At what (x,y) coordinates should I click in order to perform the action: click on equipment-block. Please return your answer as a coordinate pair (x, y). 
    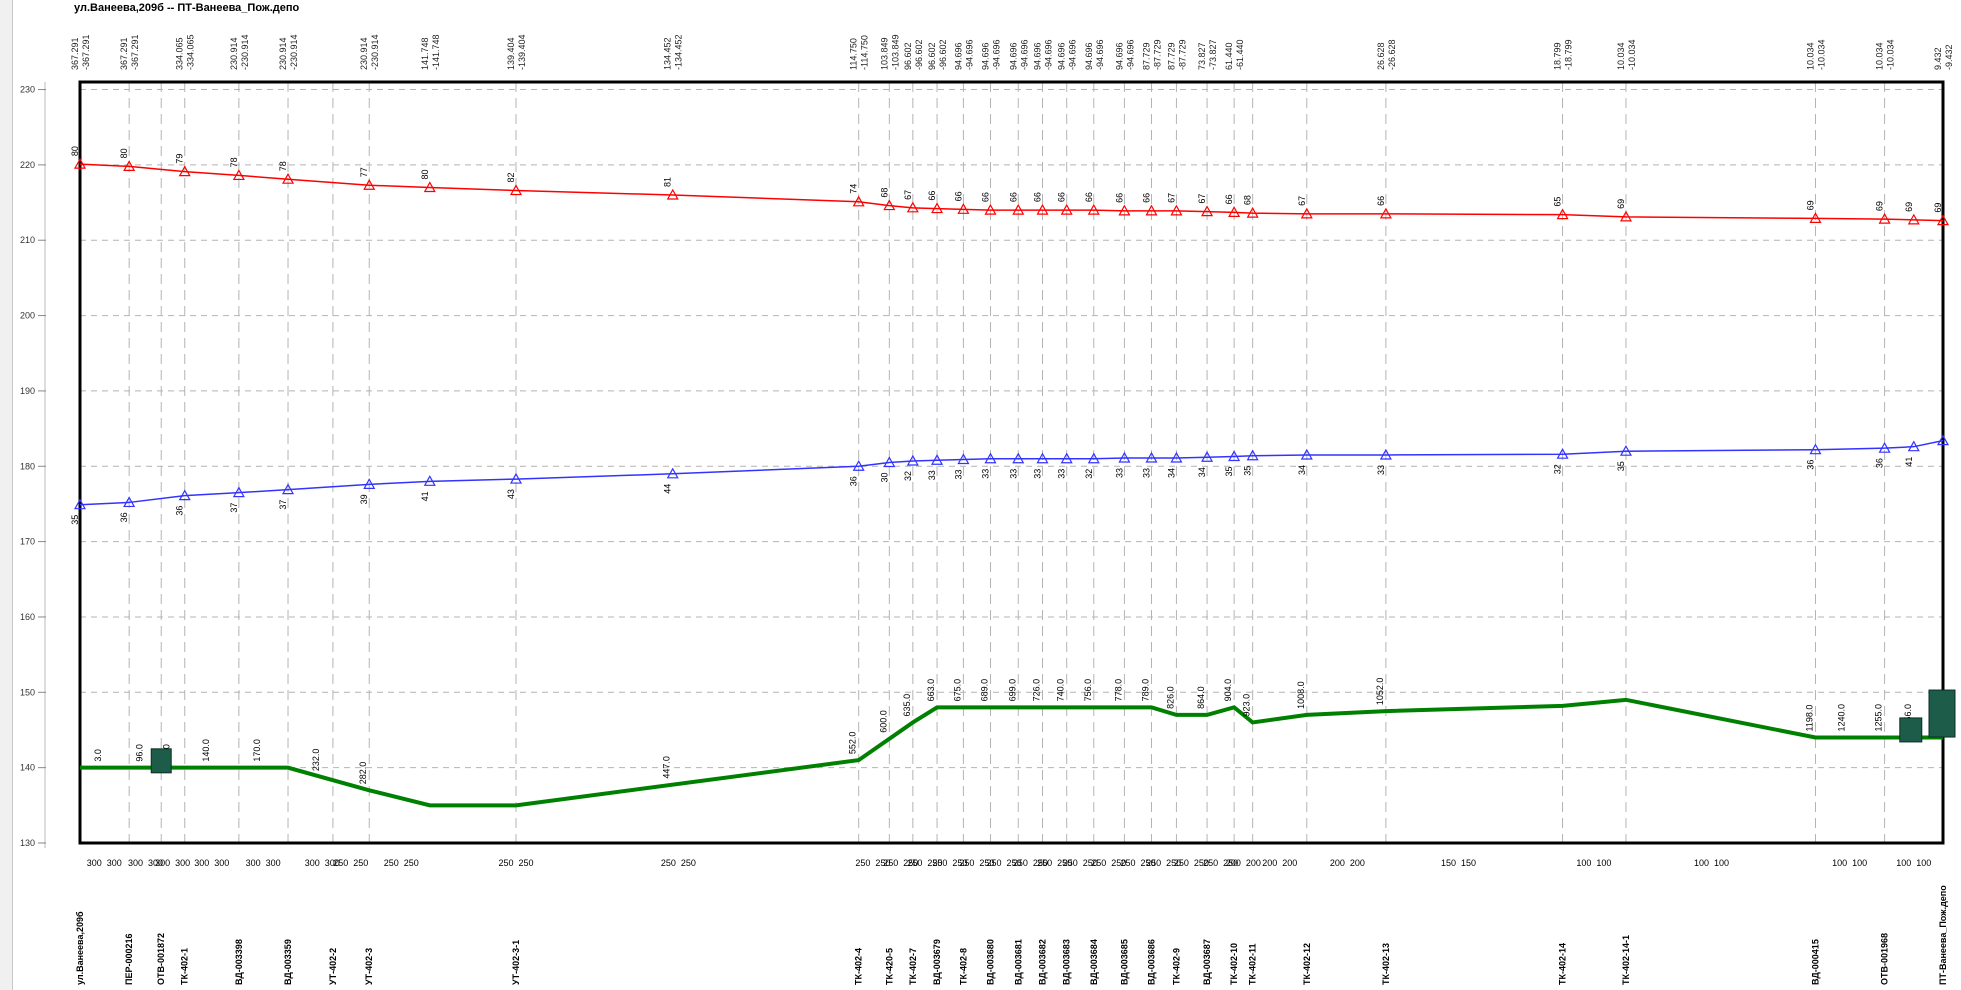
    Looking at the image, I should click on (1911, 730).